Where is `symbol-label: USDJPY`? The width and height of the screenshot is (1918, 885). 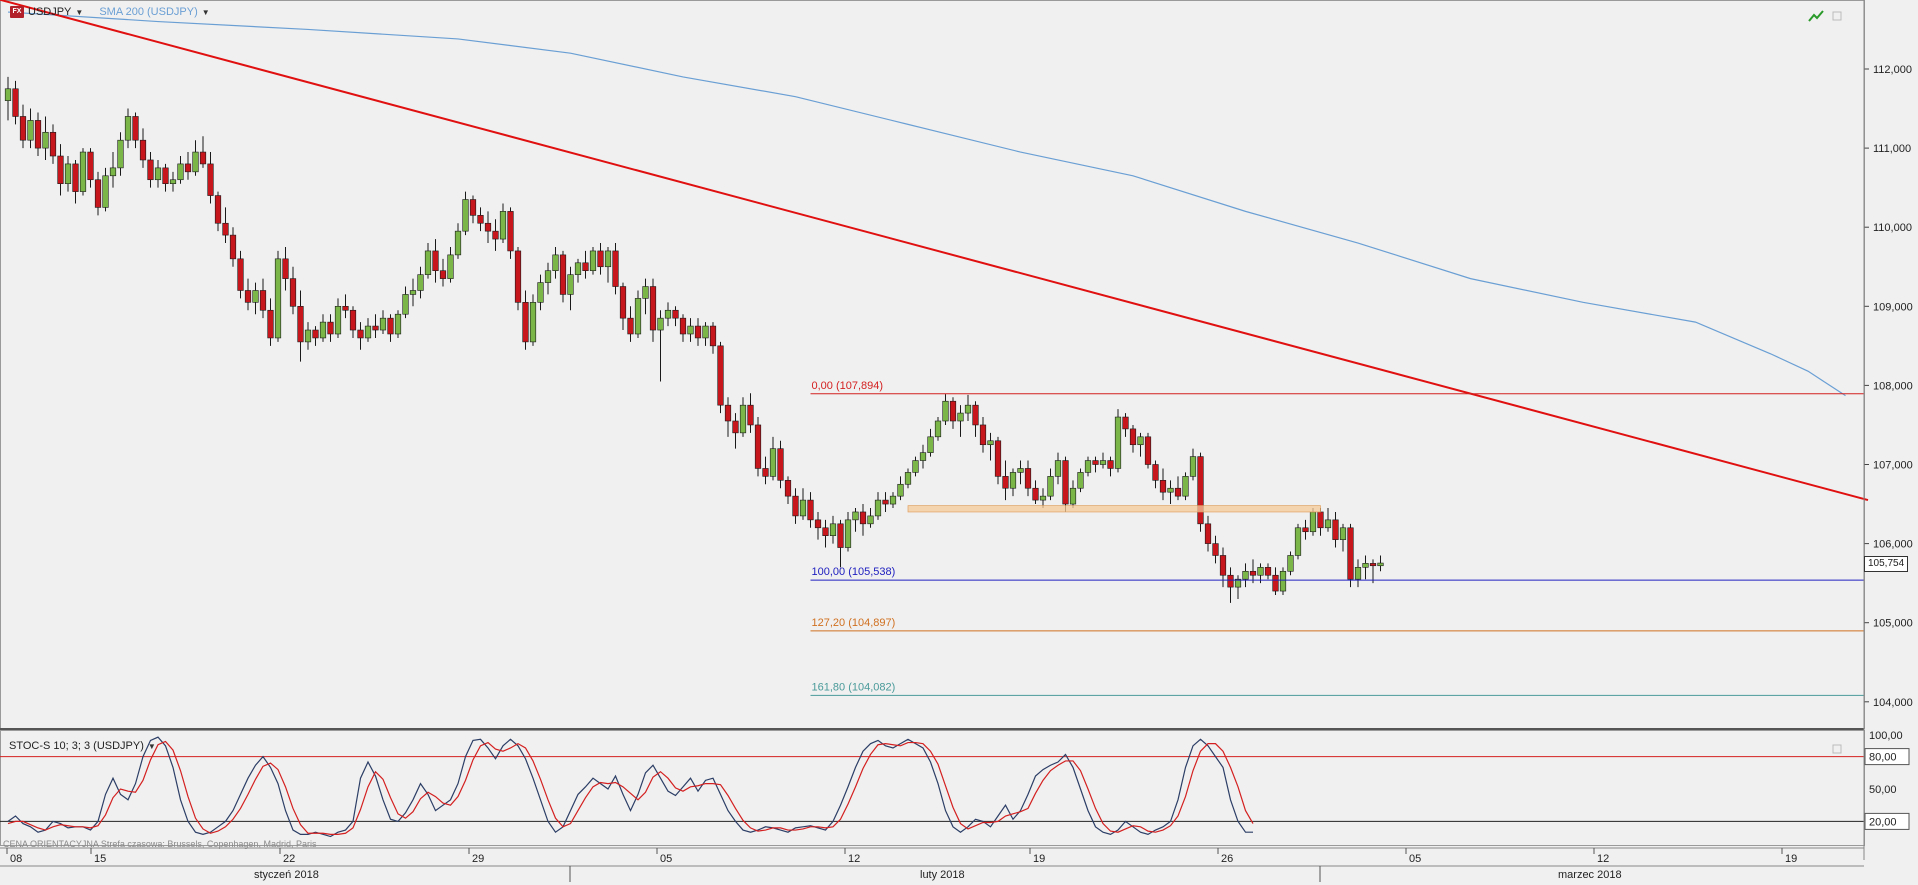 symbol-label: USDJPY is located at coordinates (50, 12).